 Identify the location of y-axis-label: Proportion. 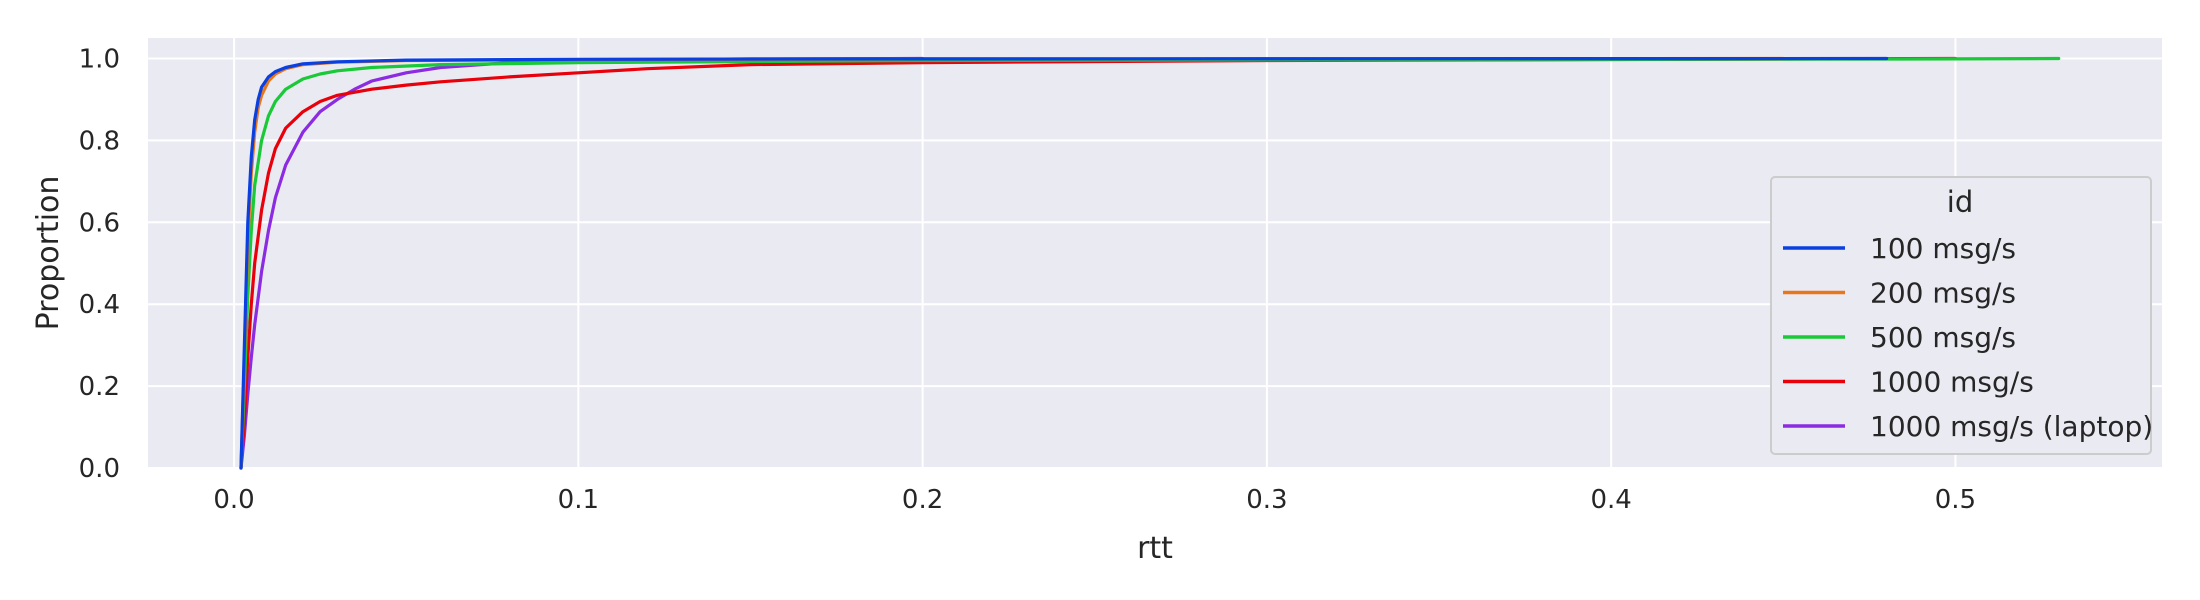
(48, 253).